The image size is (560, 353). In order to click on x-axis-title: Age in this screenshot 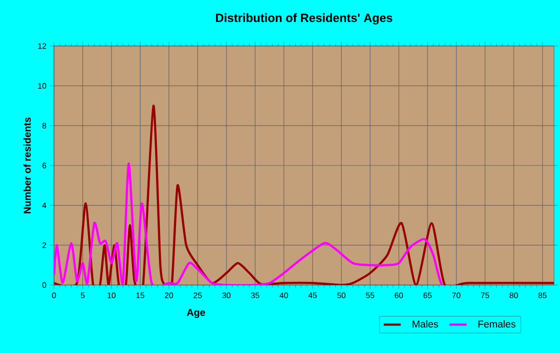, I will do `click(196, 313)`.